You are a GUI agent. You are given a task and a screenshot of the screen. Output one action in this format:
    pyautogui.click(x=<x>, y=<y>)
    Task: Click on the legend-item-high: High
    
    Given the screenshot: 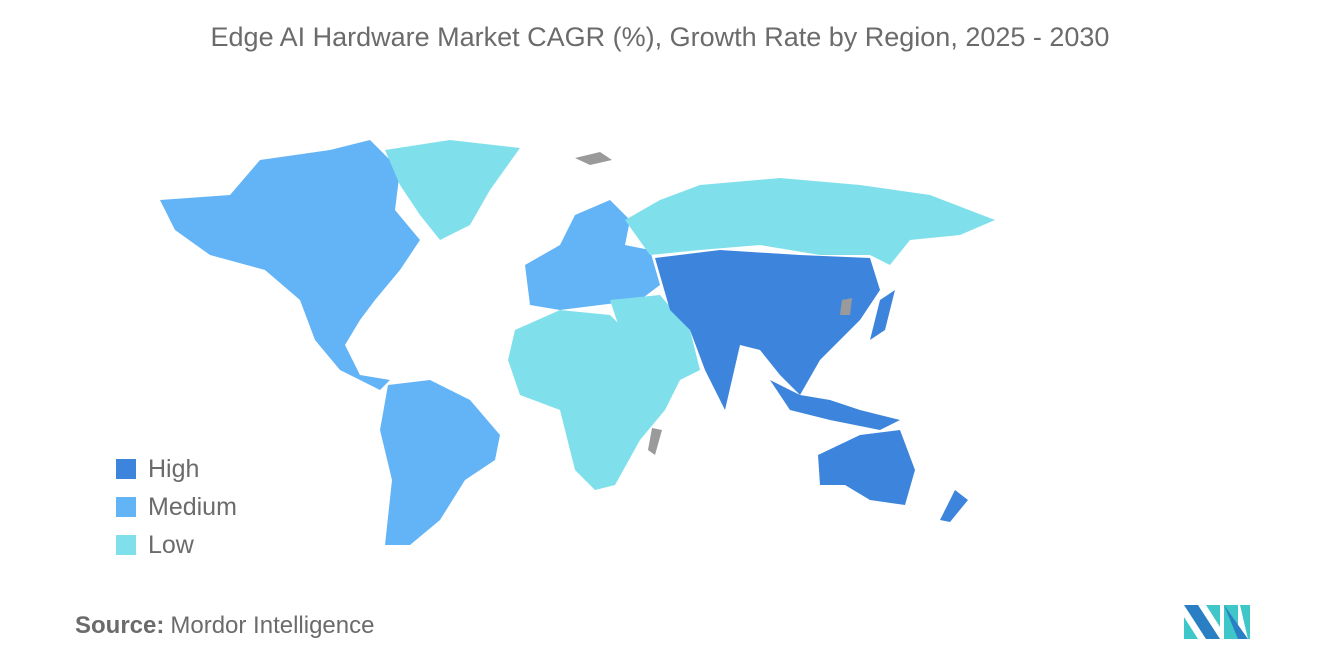 What is the action you would take?
    pyautogui.click(x=176, y=469)
    